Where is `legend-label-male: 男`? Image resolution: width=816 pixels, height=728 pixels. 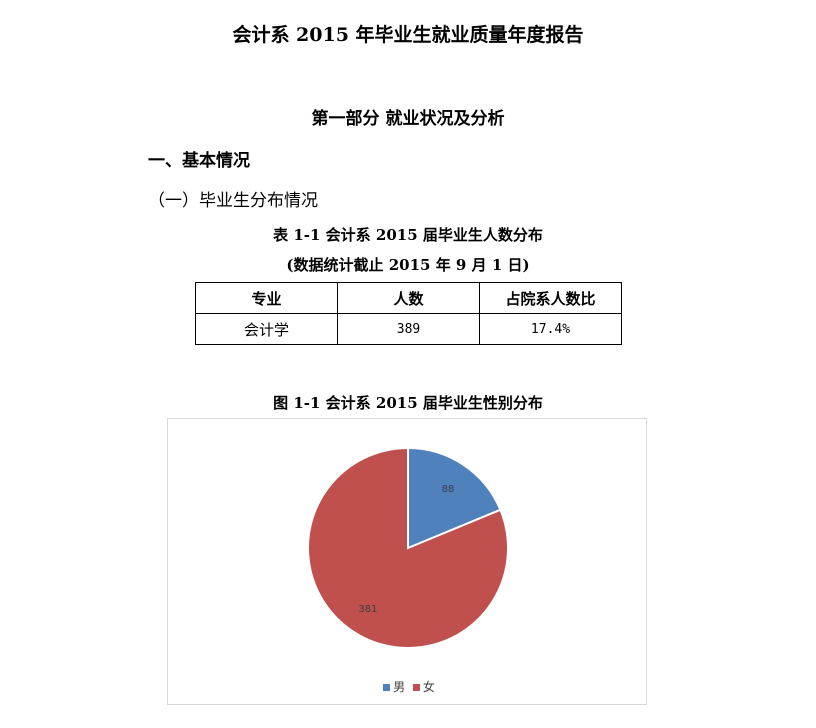
legend-label-male: 男 is located at coordinates (399, 687).